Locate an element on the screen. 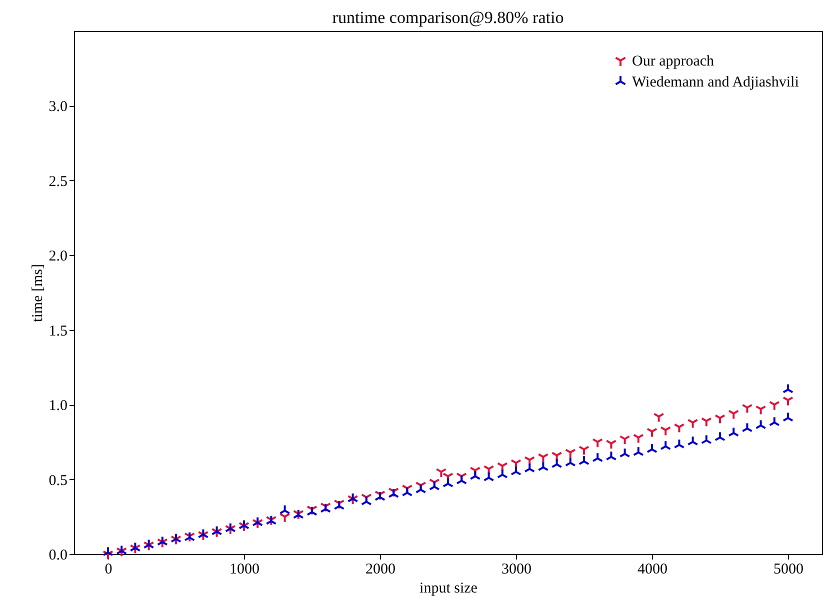  y-tick-label: 0.0 is located at coordinates (58, 556).